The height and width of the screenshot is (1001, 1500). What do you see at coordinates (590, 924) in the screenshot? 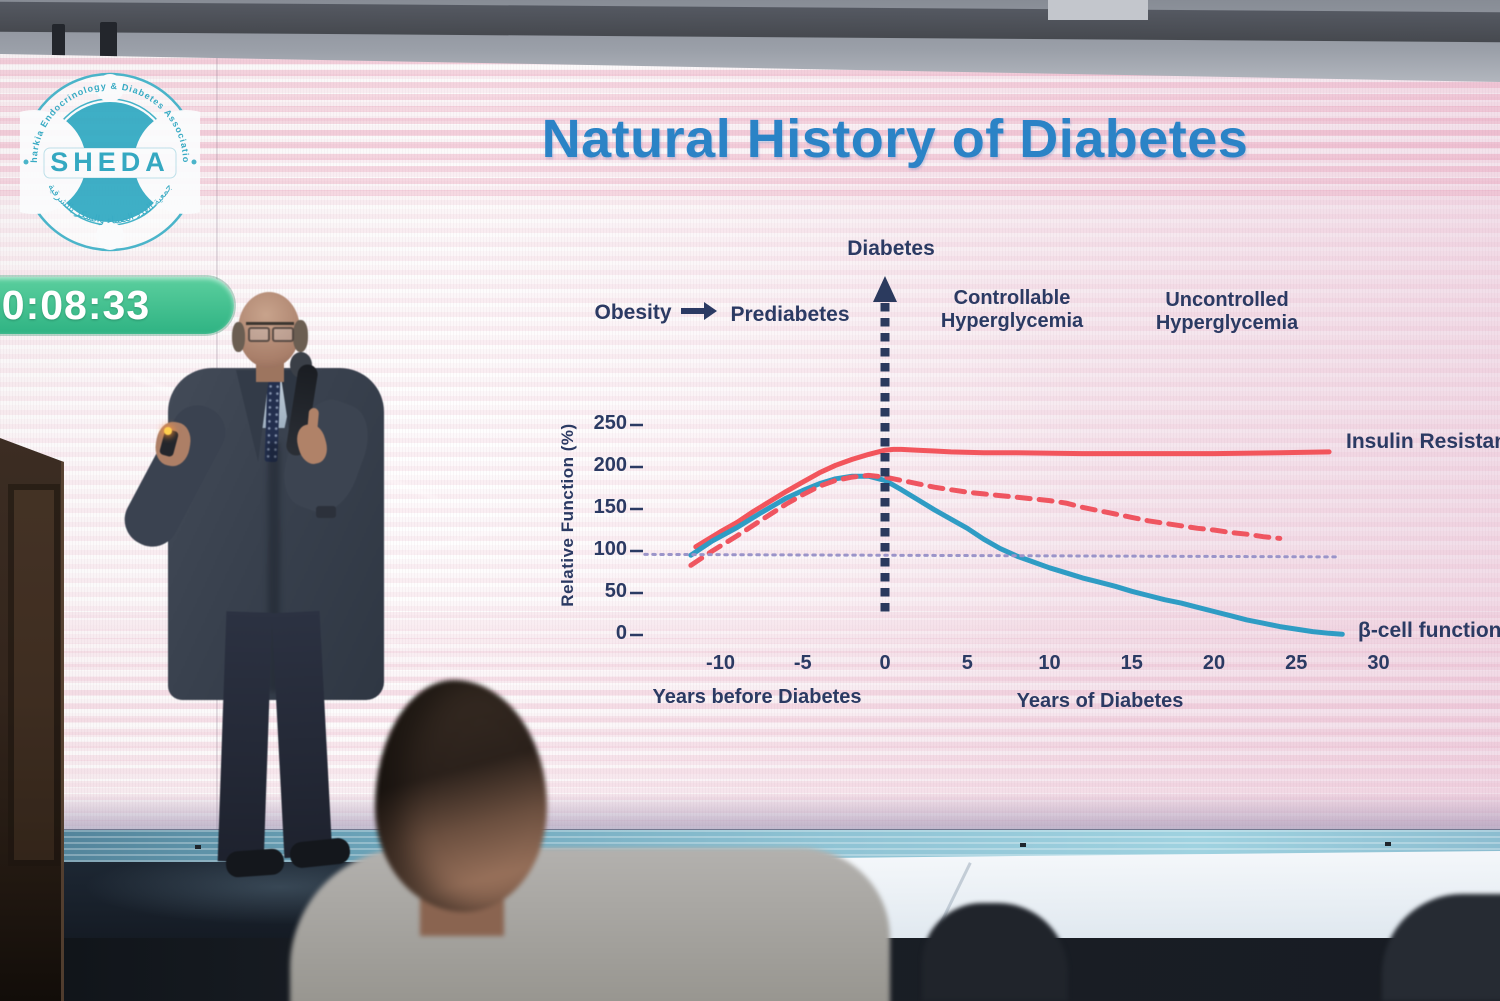
I see `audience-jacket` at bounding box center [590, 924].